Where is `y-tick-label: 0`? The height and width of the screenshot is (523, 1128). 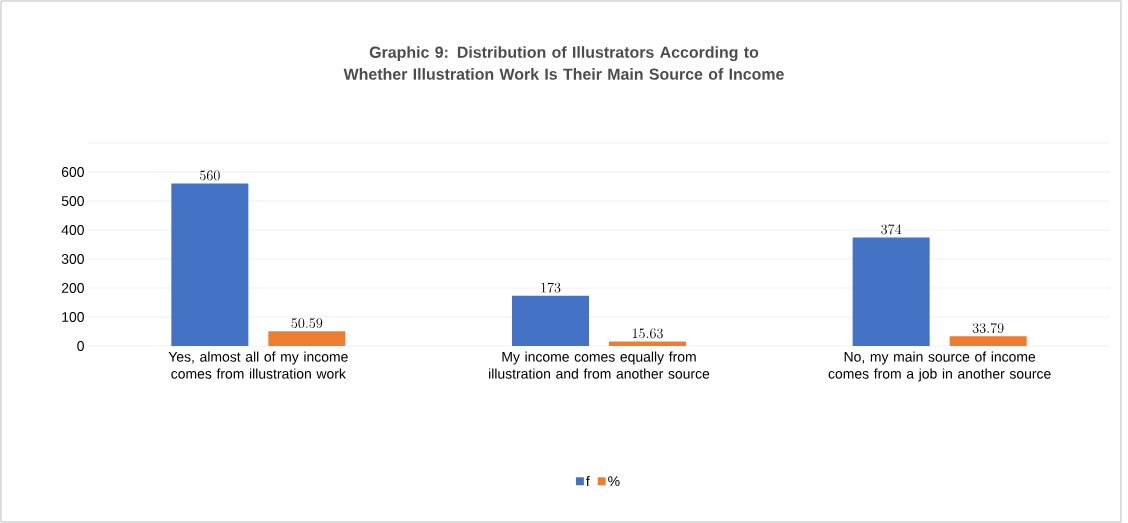 y-tick-label: 0 is located at coordinates (80, 346).